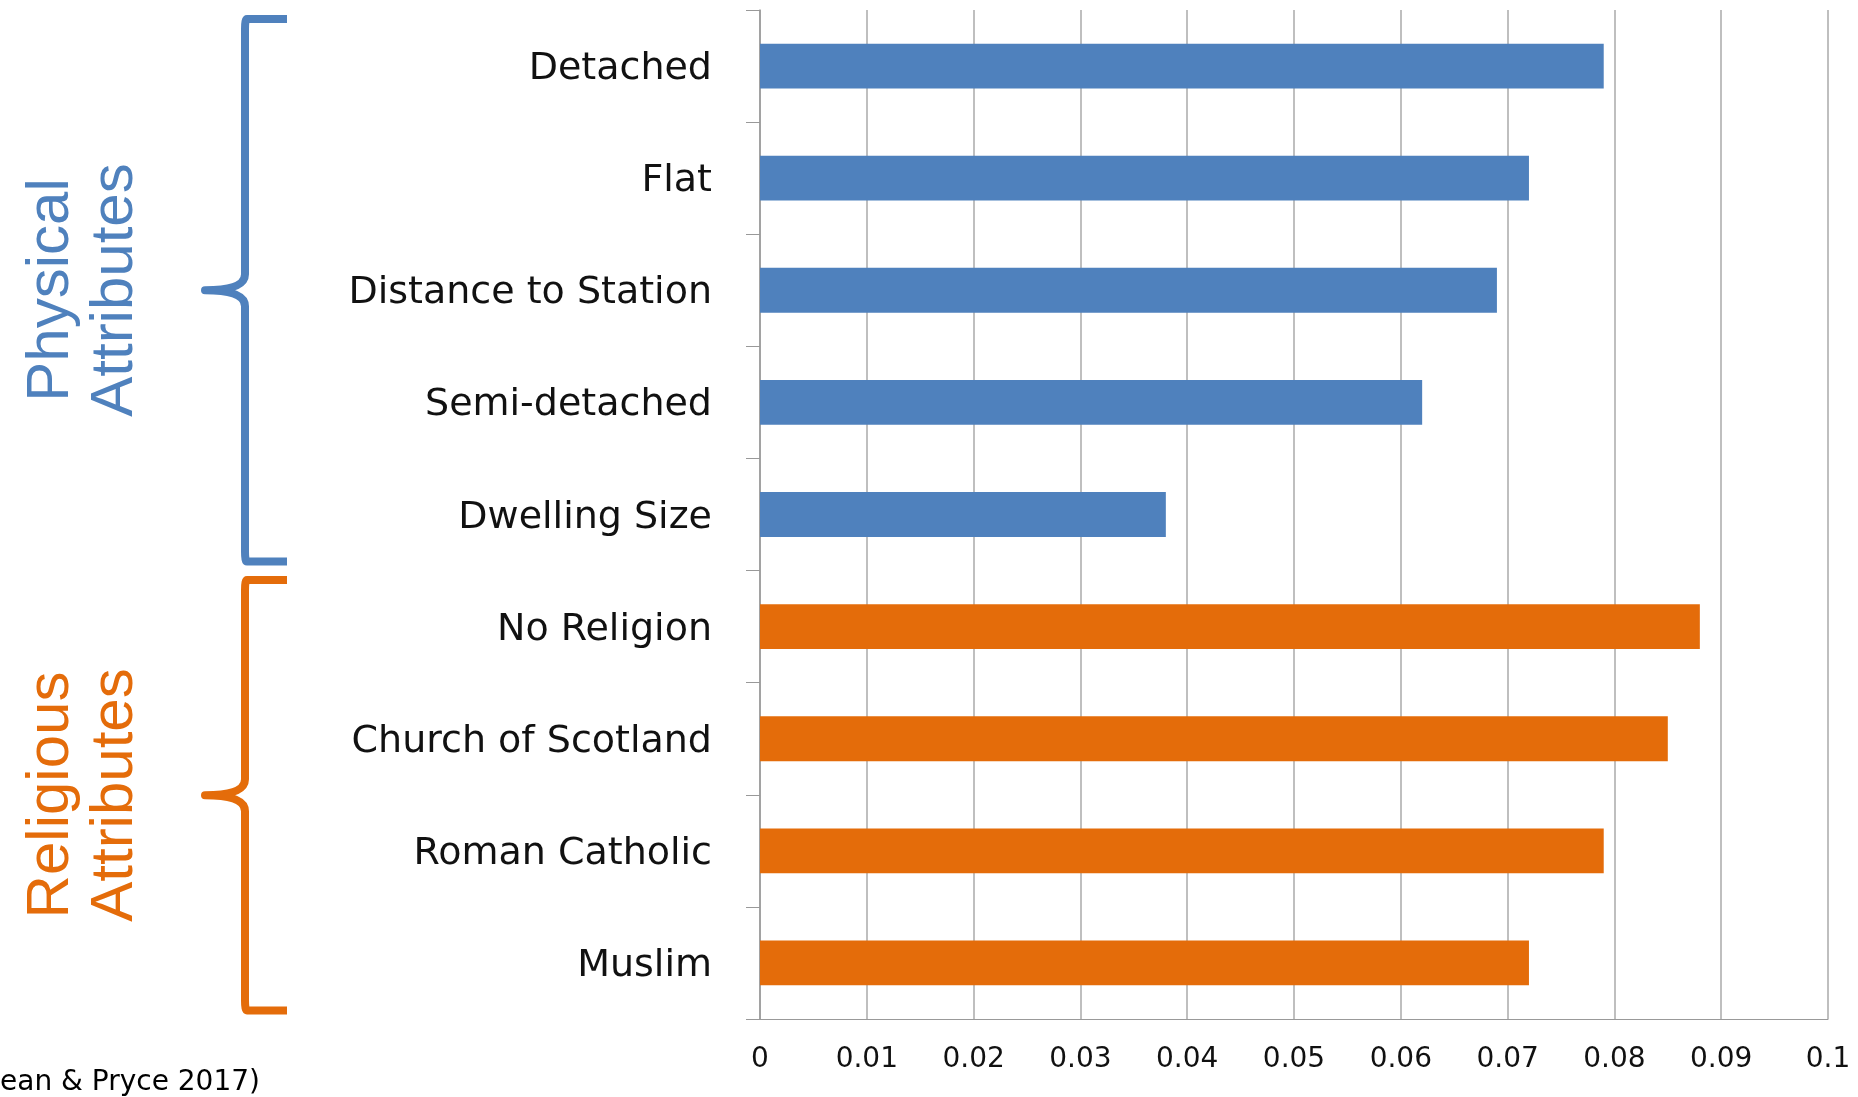 The height and width of the screenshot is (1097, 1858). What do you see at coordinates (604, 626) in the screenshot?
I see `y-tick-label: No Religion` at bounding box center [604, 626].